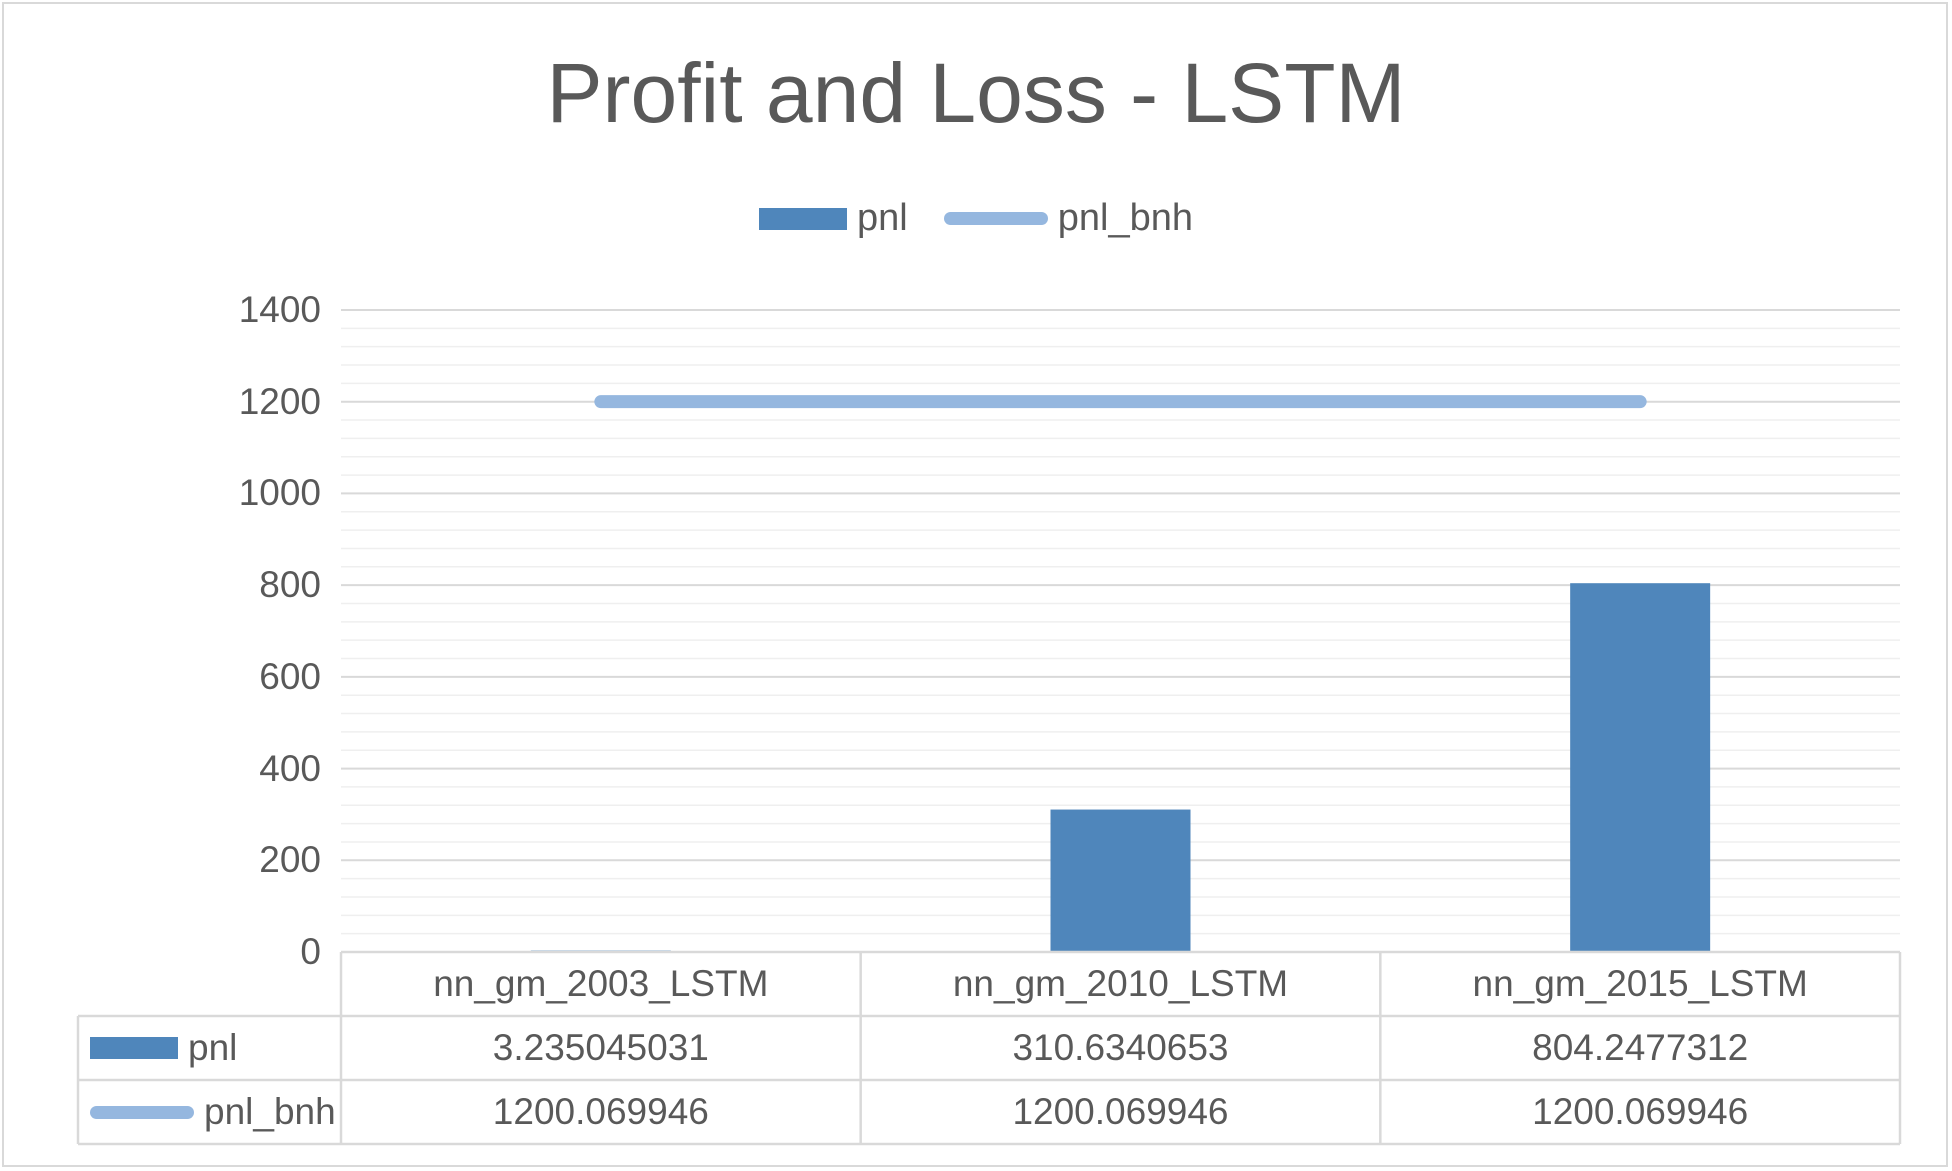 This screenshot has width=1952, height=1171. Describe the element at coordinates (290, 768) in the screenshot. I see `y-tick-label: 400` at that location.